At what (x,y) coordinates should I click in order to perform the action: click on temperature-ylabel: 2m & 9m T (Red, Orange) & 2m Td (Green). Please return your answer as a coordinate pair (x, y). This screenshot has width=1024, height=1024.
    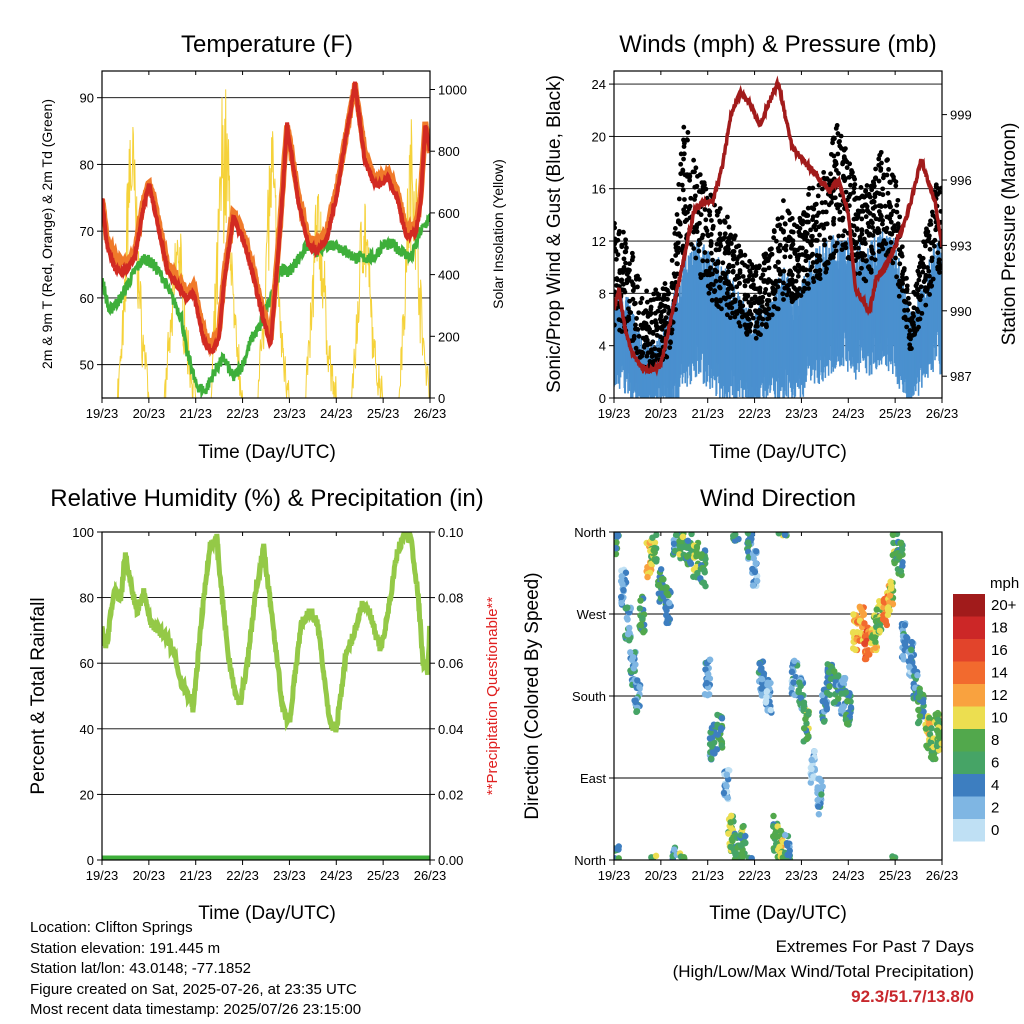
    Looking at the image, I should click on (47, 234).